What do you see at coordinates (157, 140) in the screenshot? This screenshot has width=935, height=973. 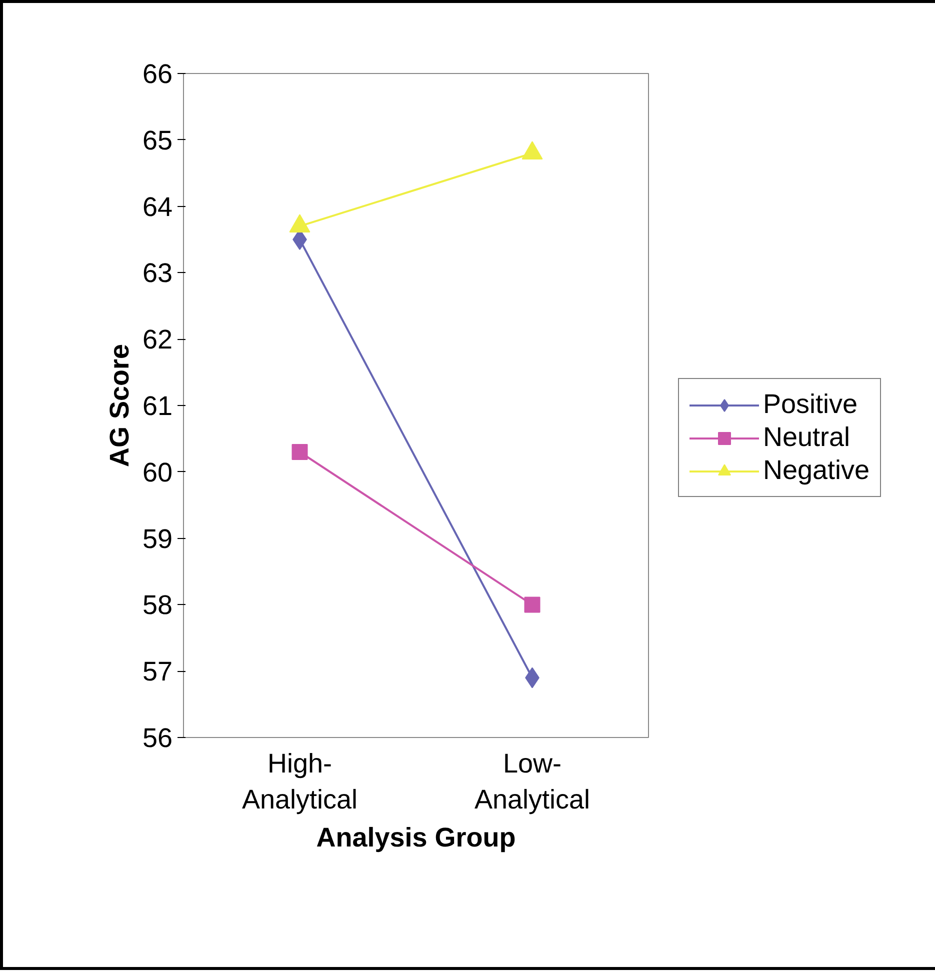 I see `y-tick-label: 65` at bounding box center [157, 140].